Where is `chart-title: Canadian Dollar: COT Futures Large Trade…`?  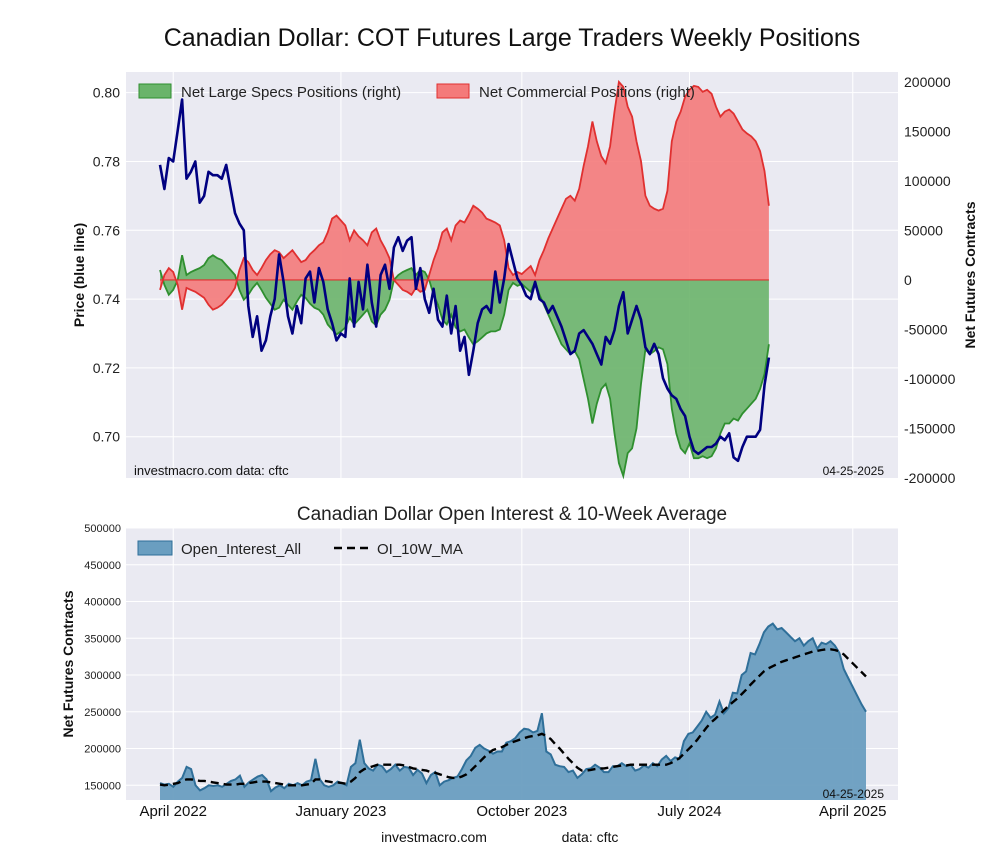
chart-title: Canadian Dollar: COT Futures Large Trade… is located at coordinates (512, 38).